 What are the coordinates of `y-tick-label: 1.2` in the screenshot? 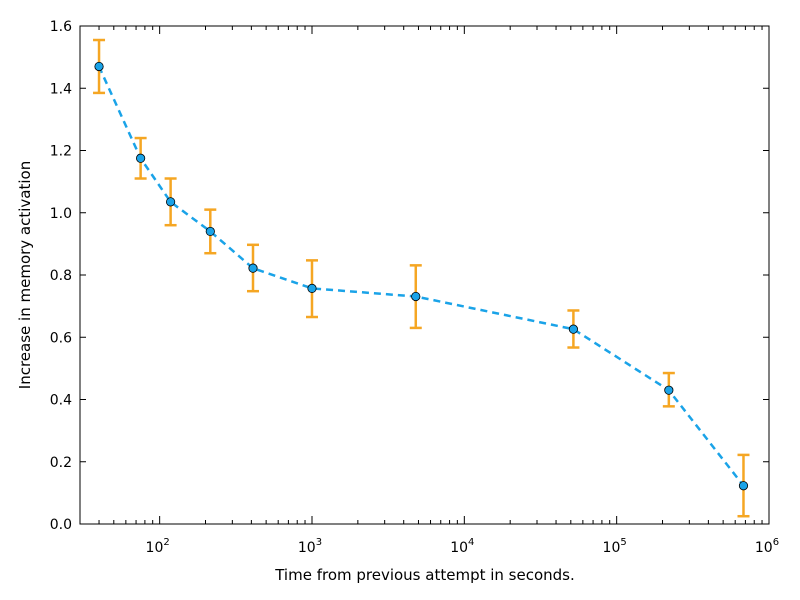 It's located at (61, 152).